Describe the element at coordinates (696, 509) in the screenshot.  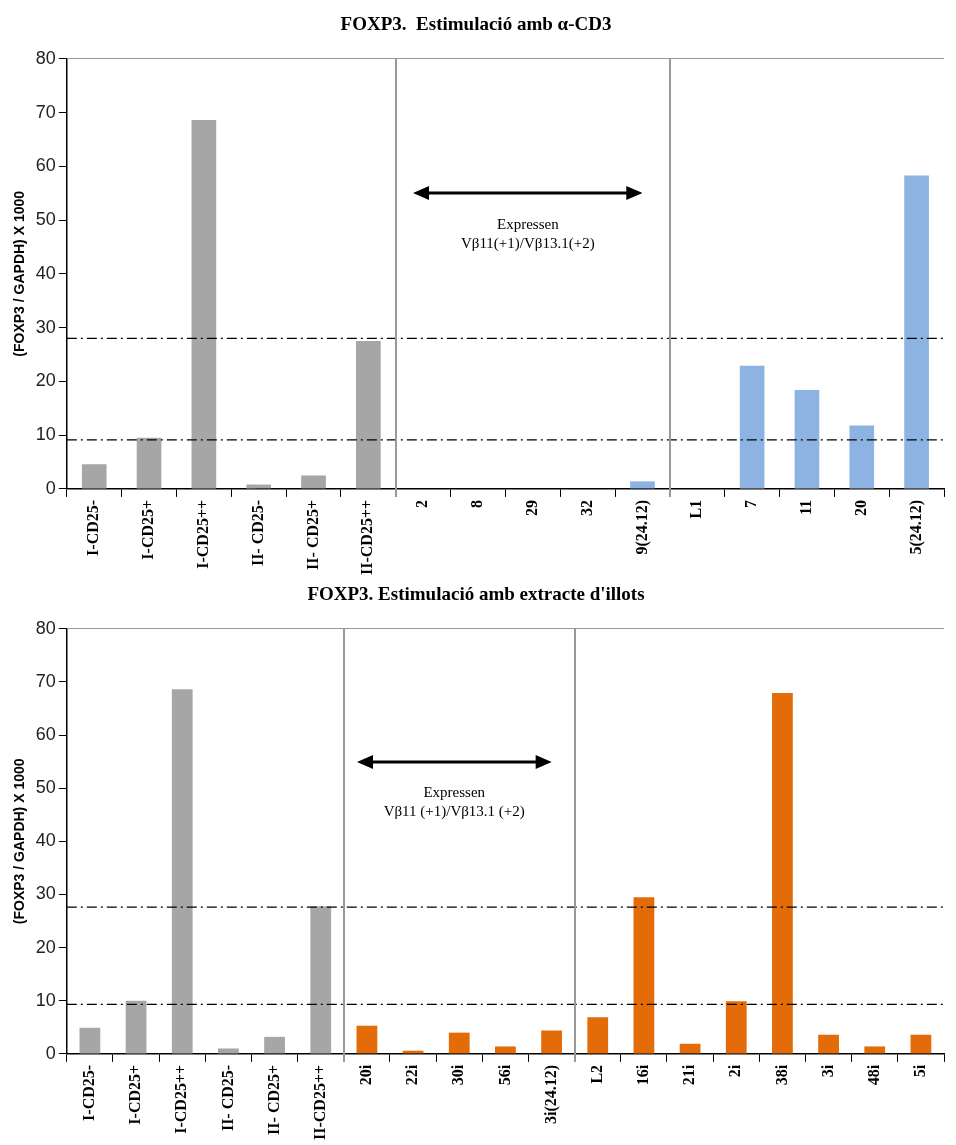
I see `x-tick-label: L1` at that location.